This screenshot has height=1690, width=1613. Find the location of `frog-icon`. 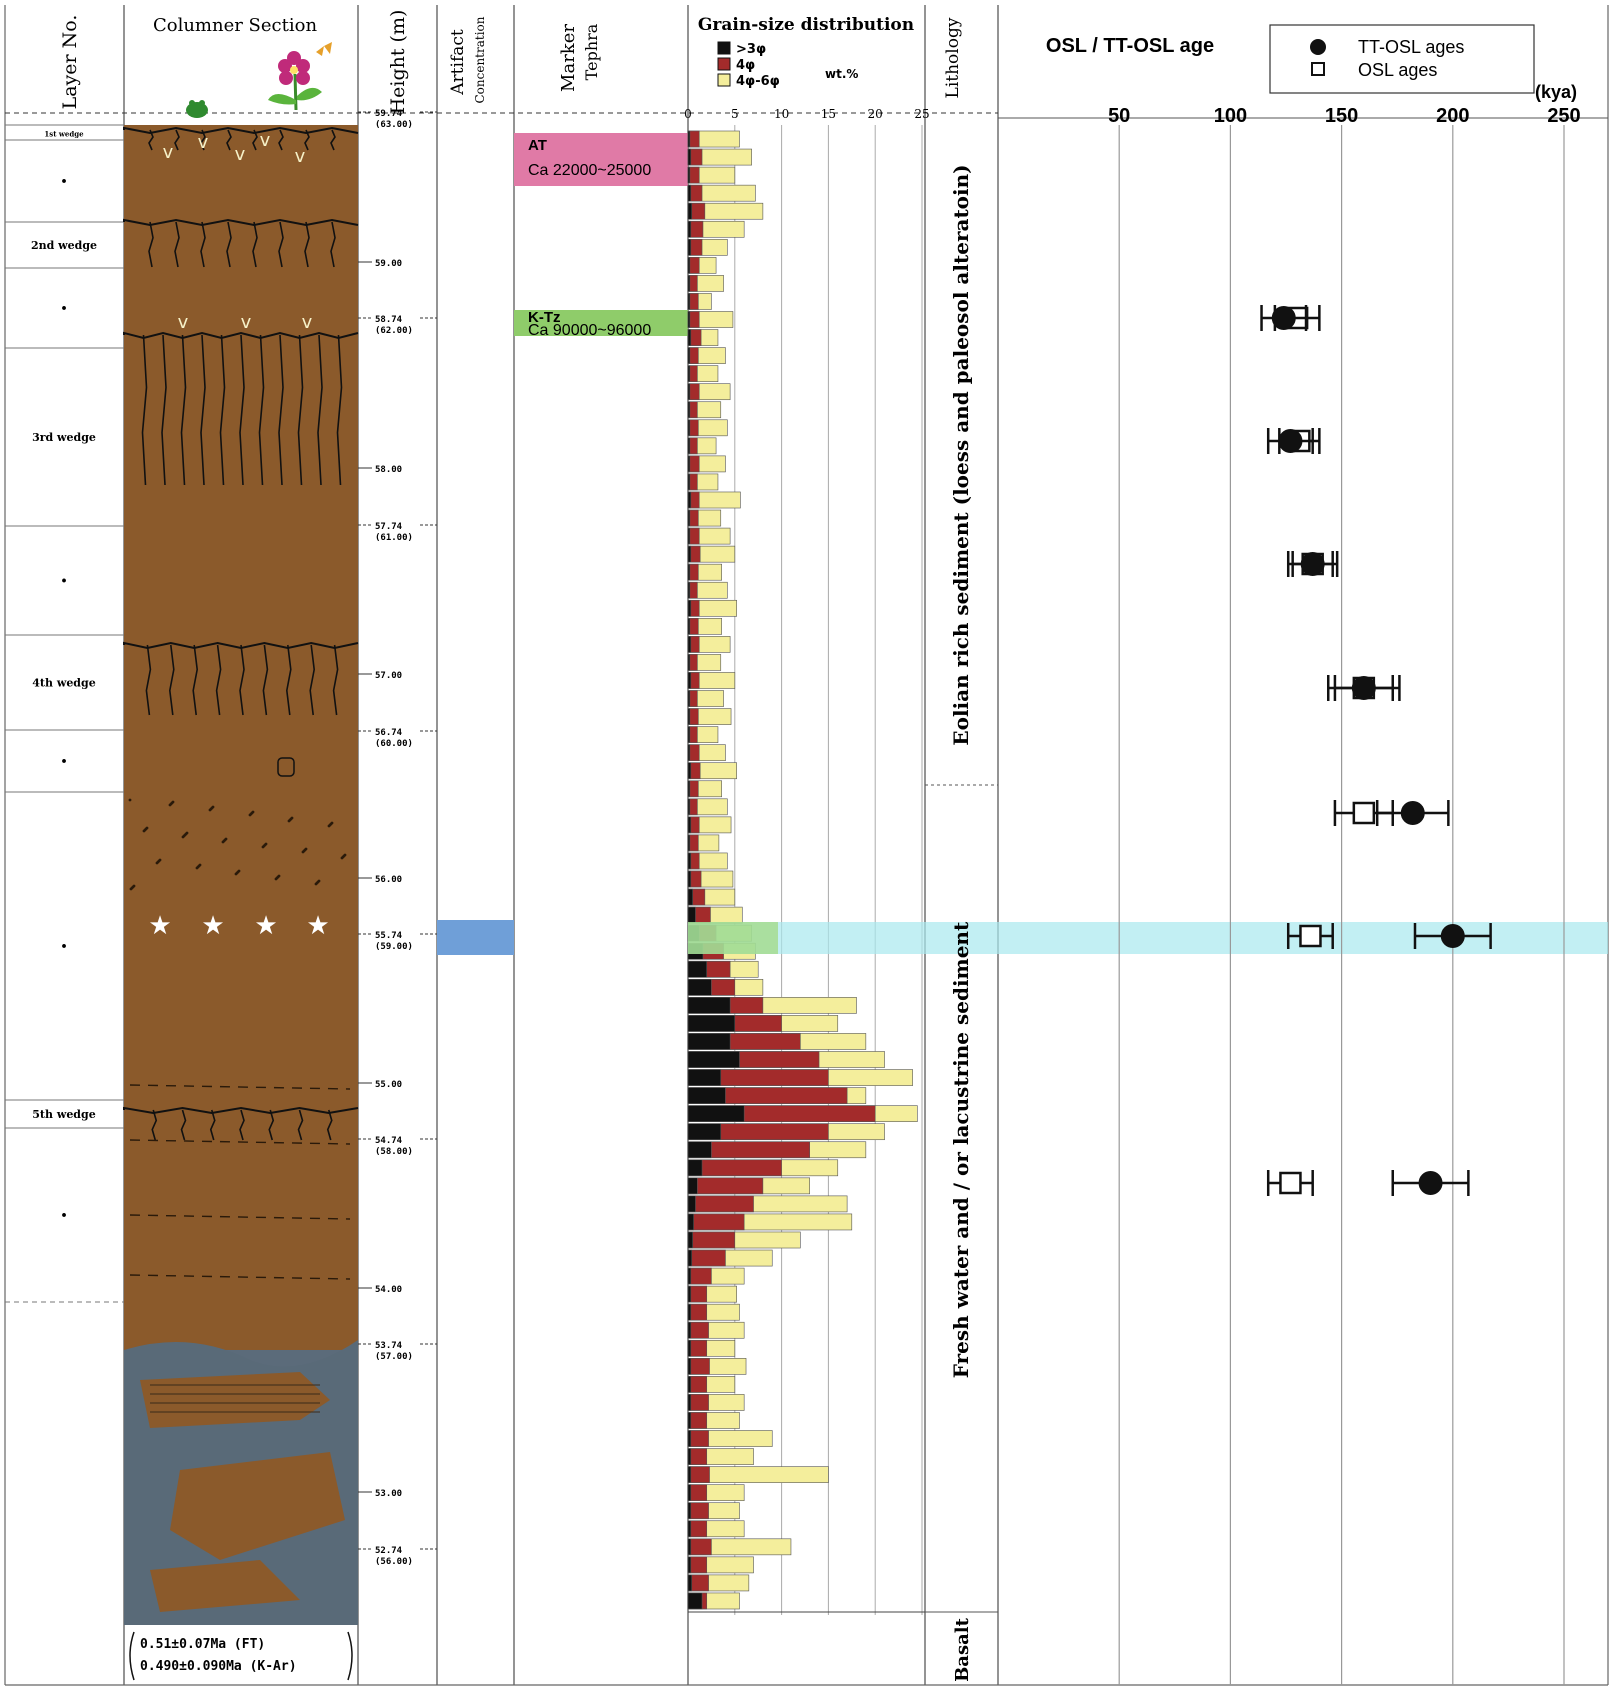

frog-icon is located at coordinates (197, 110).